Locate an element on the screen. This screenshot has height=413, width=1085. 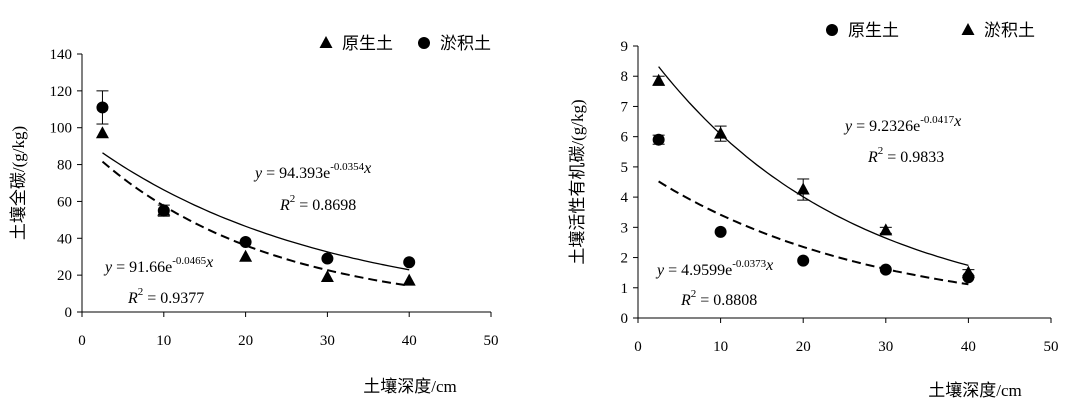
y-tick-label: 7 is located at coordinates (625, 107).